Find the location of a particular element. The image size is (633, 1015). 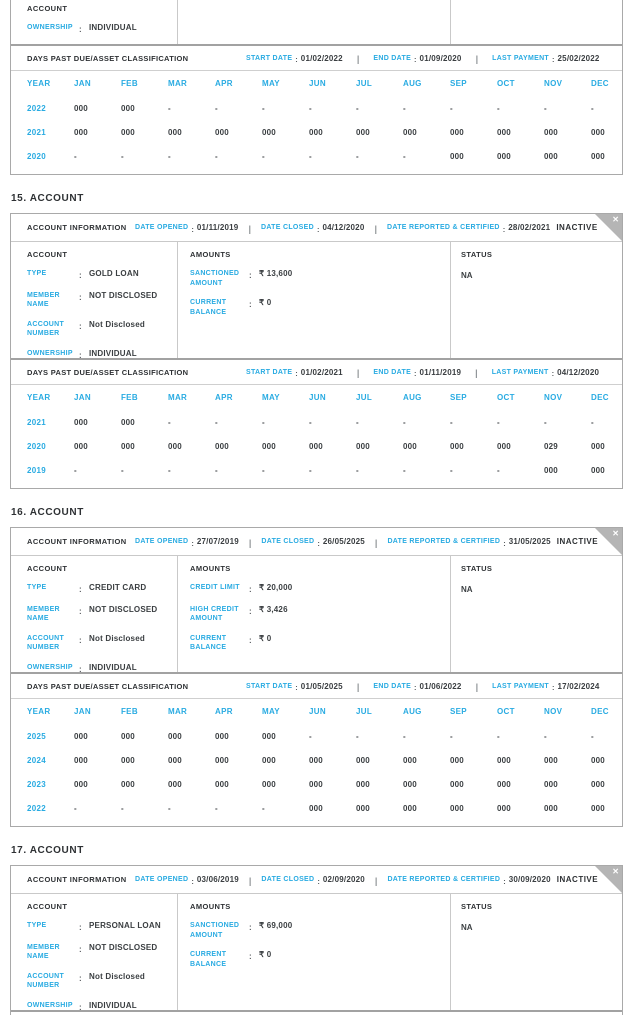

account-fields: OWNERSHIP INDIVIDUAL is located at coordinates (99, 29).